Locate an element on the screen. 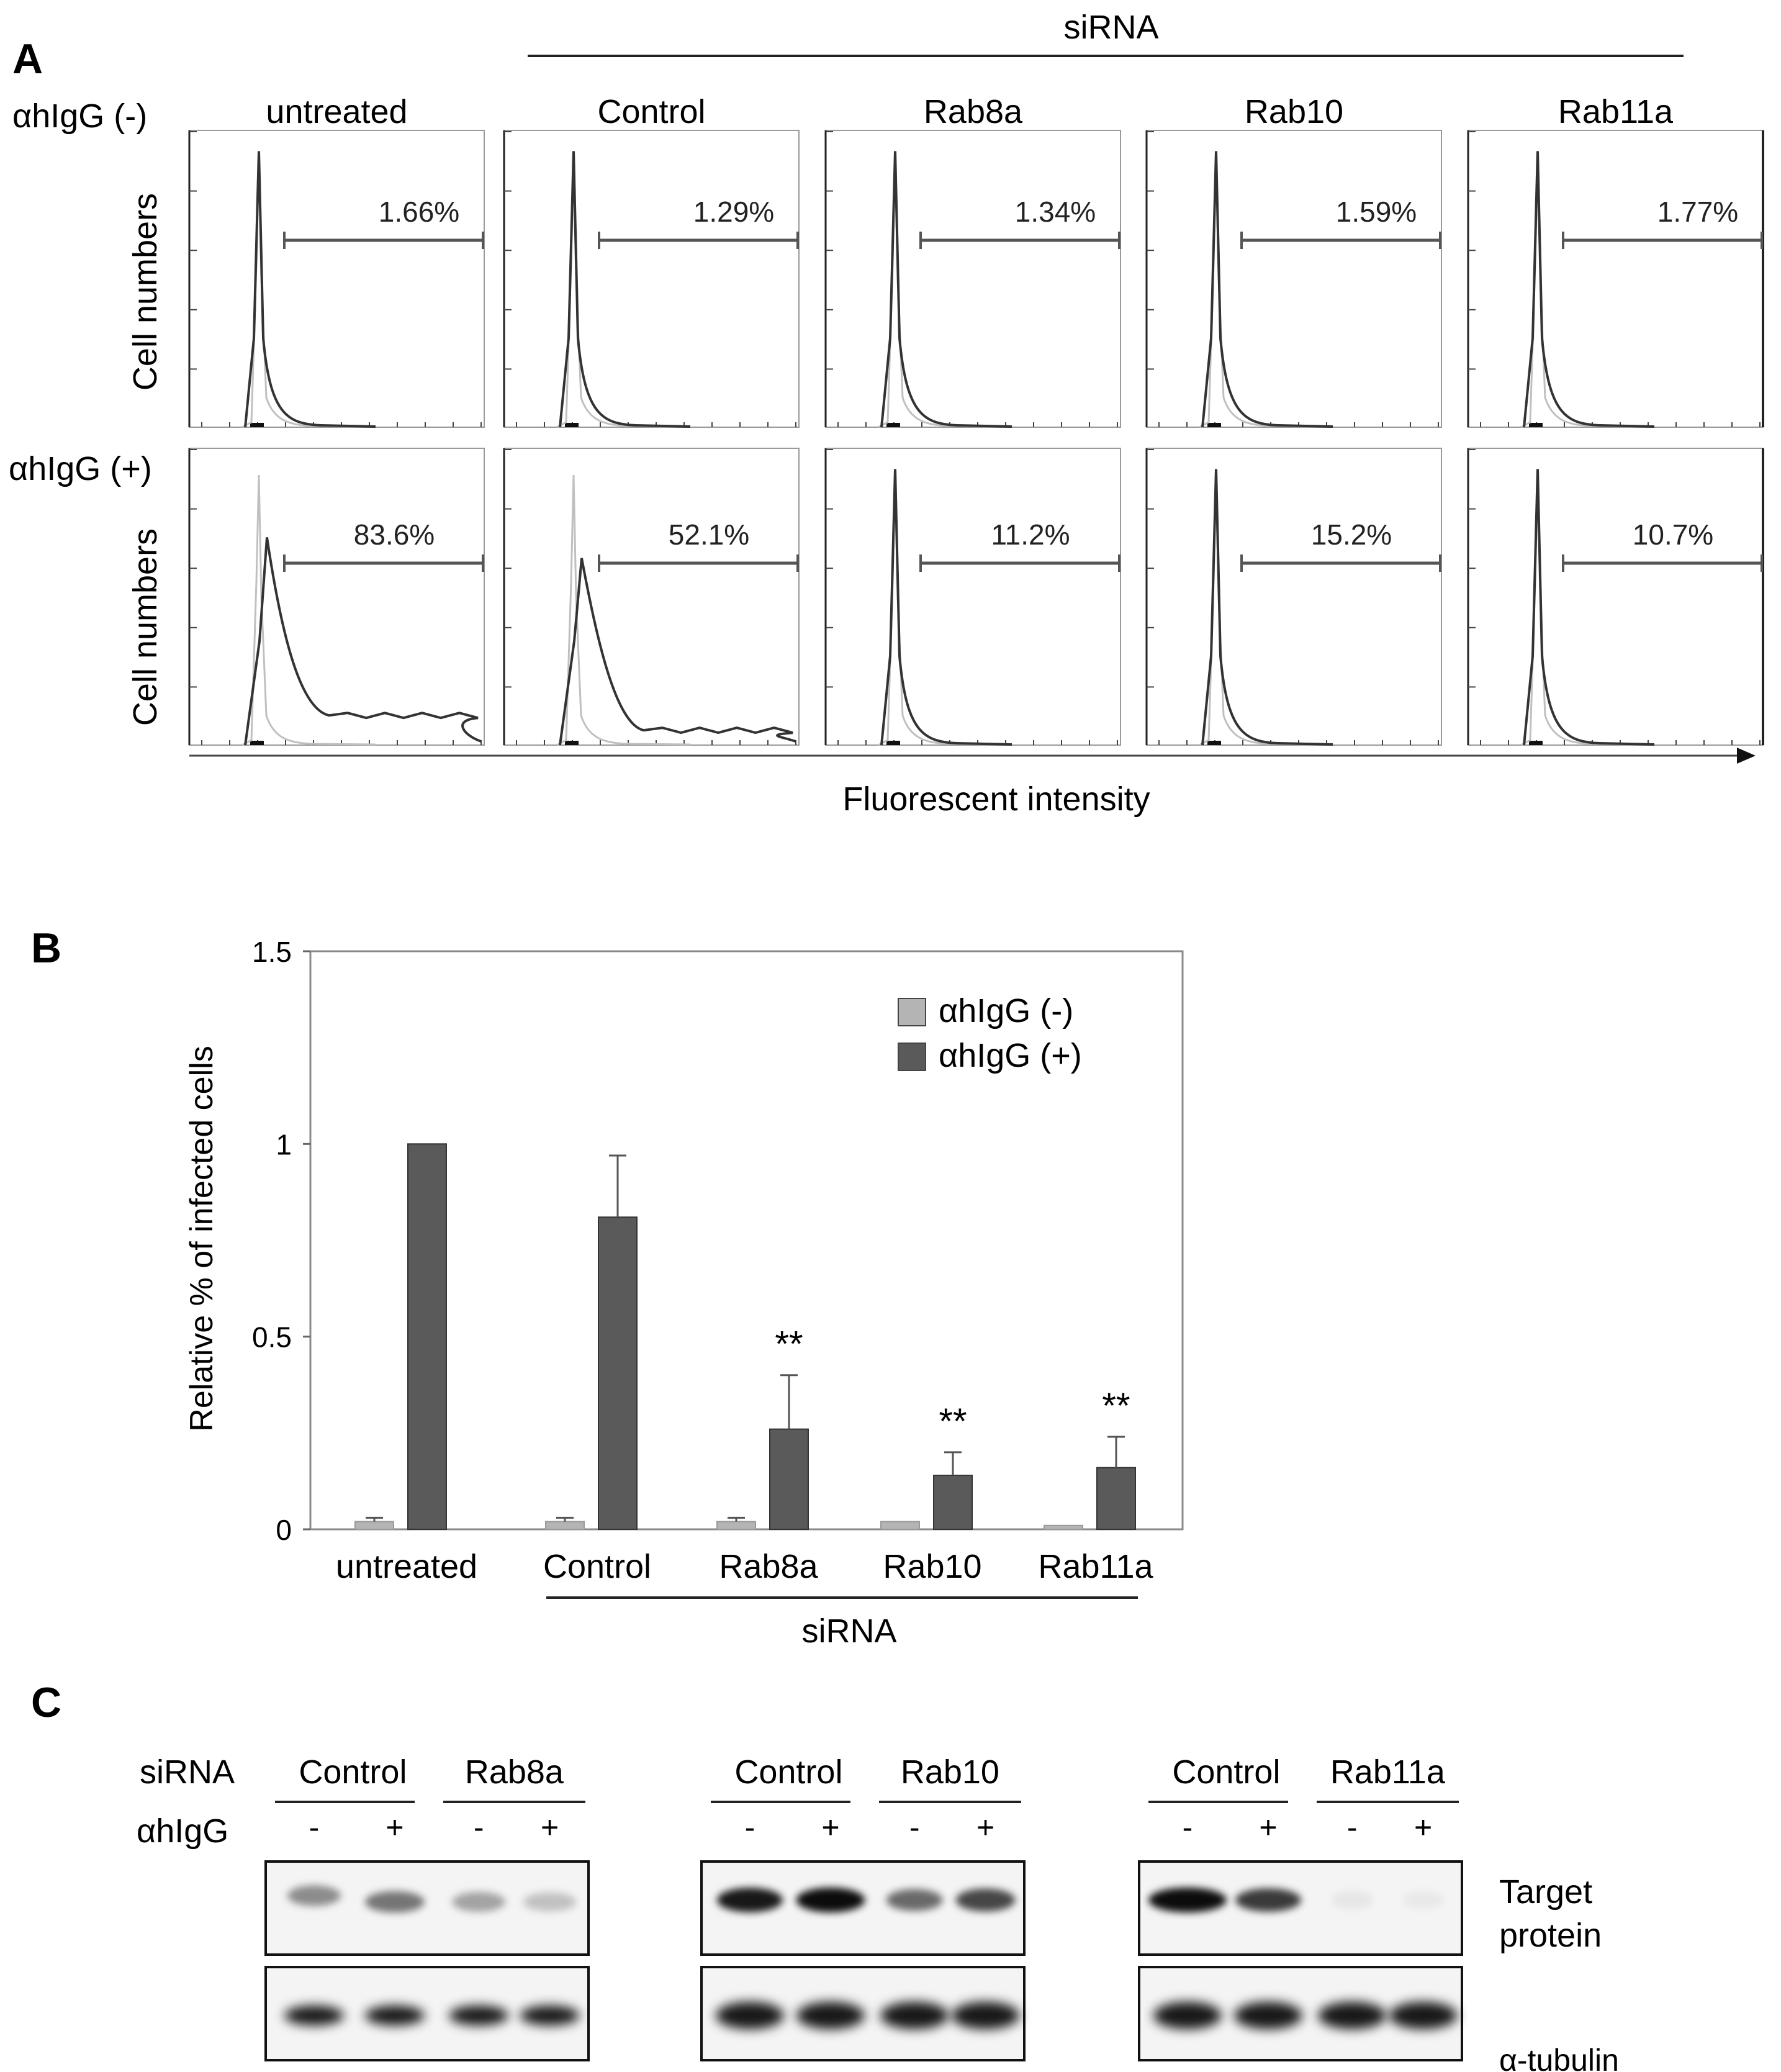 Image resolution: width=1781 pixels, height=2072 pixels. blot-header-control: Control is located at coordinates (1226, 1772).